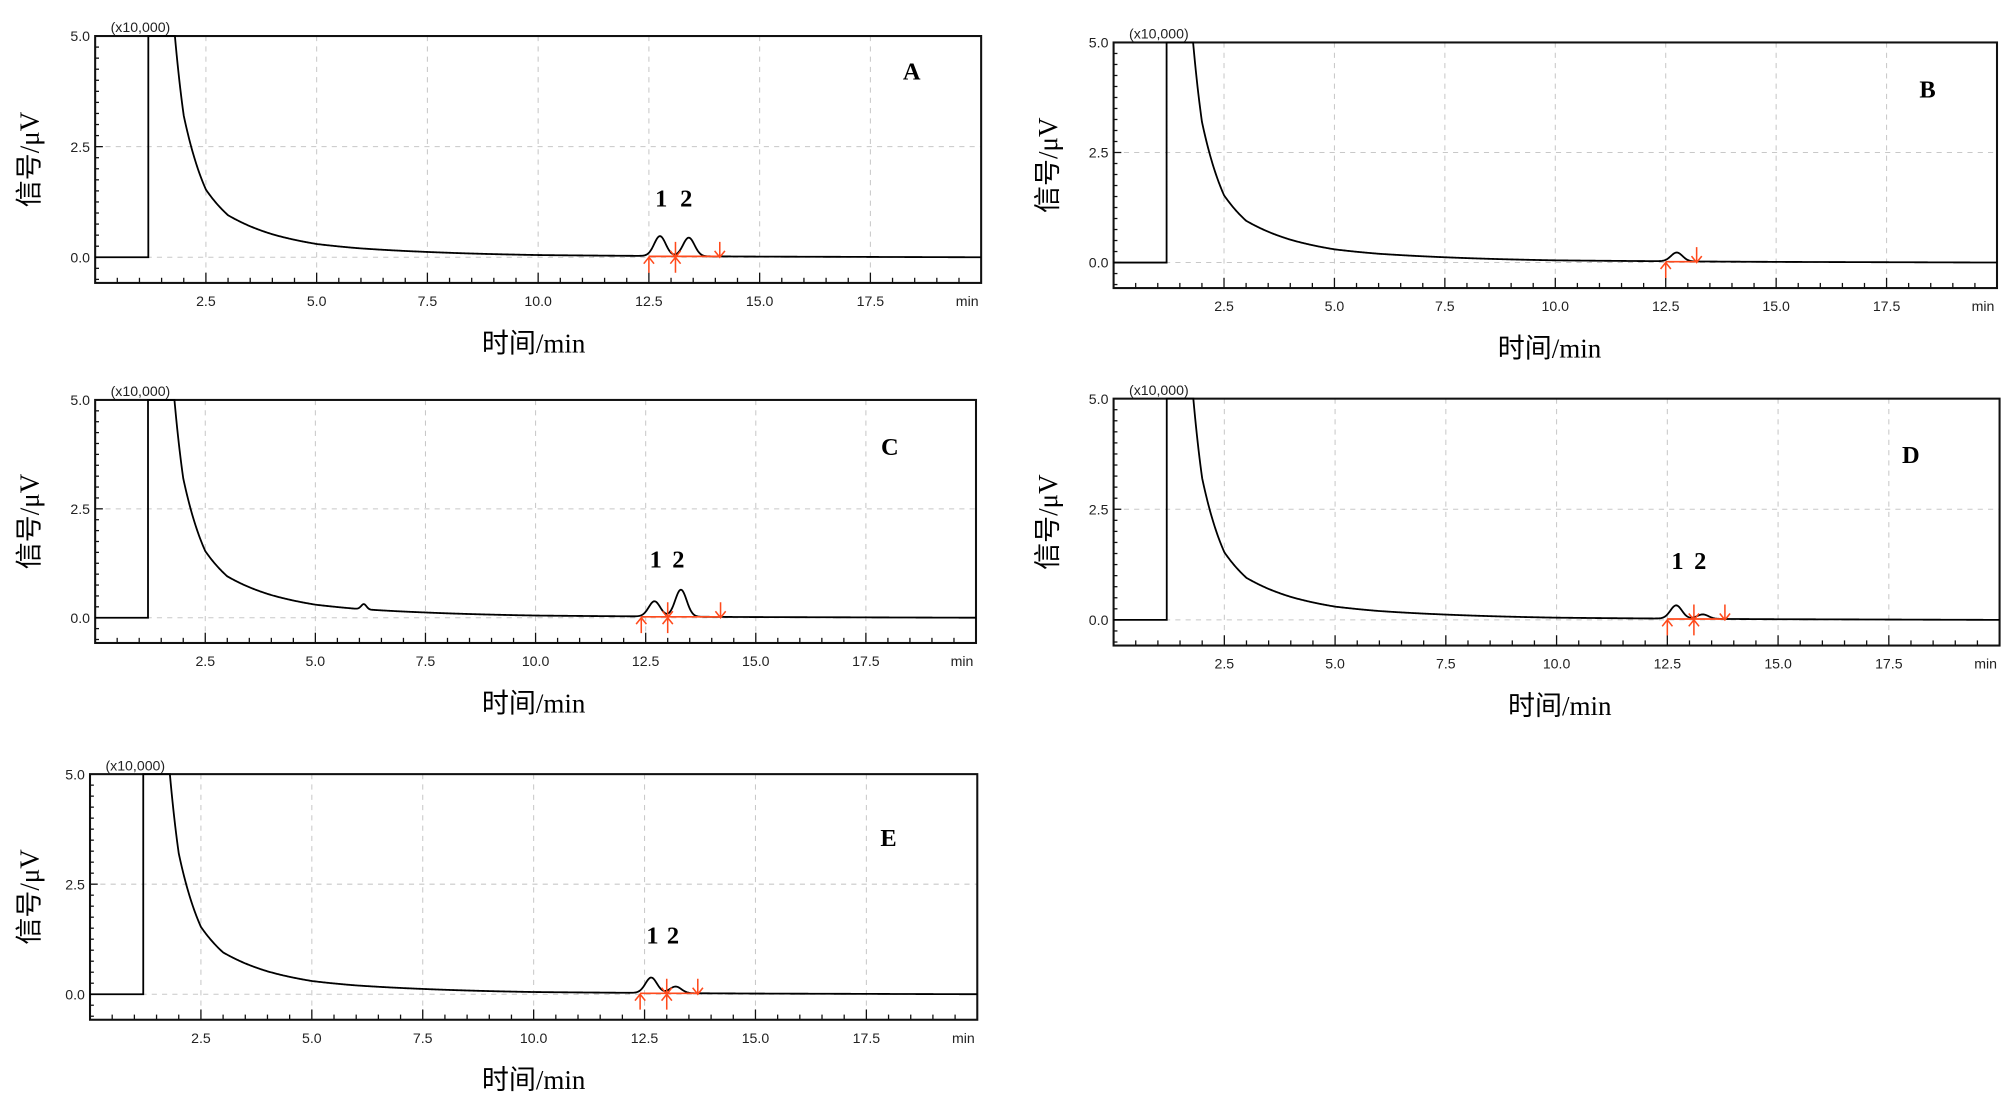  I want to click on panel-label: D, so click(1911, 455).